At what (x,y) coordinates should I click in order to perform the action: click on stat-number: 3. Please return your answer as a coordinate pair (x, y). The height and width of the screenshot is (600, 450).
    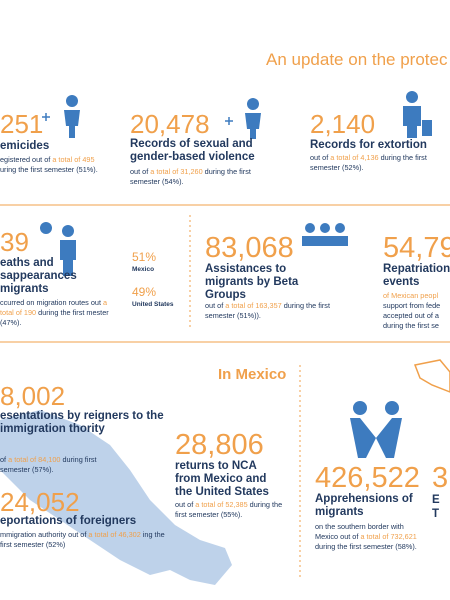
    Looking at the image, I should click on (440, 478).